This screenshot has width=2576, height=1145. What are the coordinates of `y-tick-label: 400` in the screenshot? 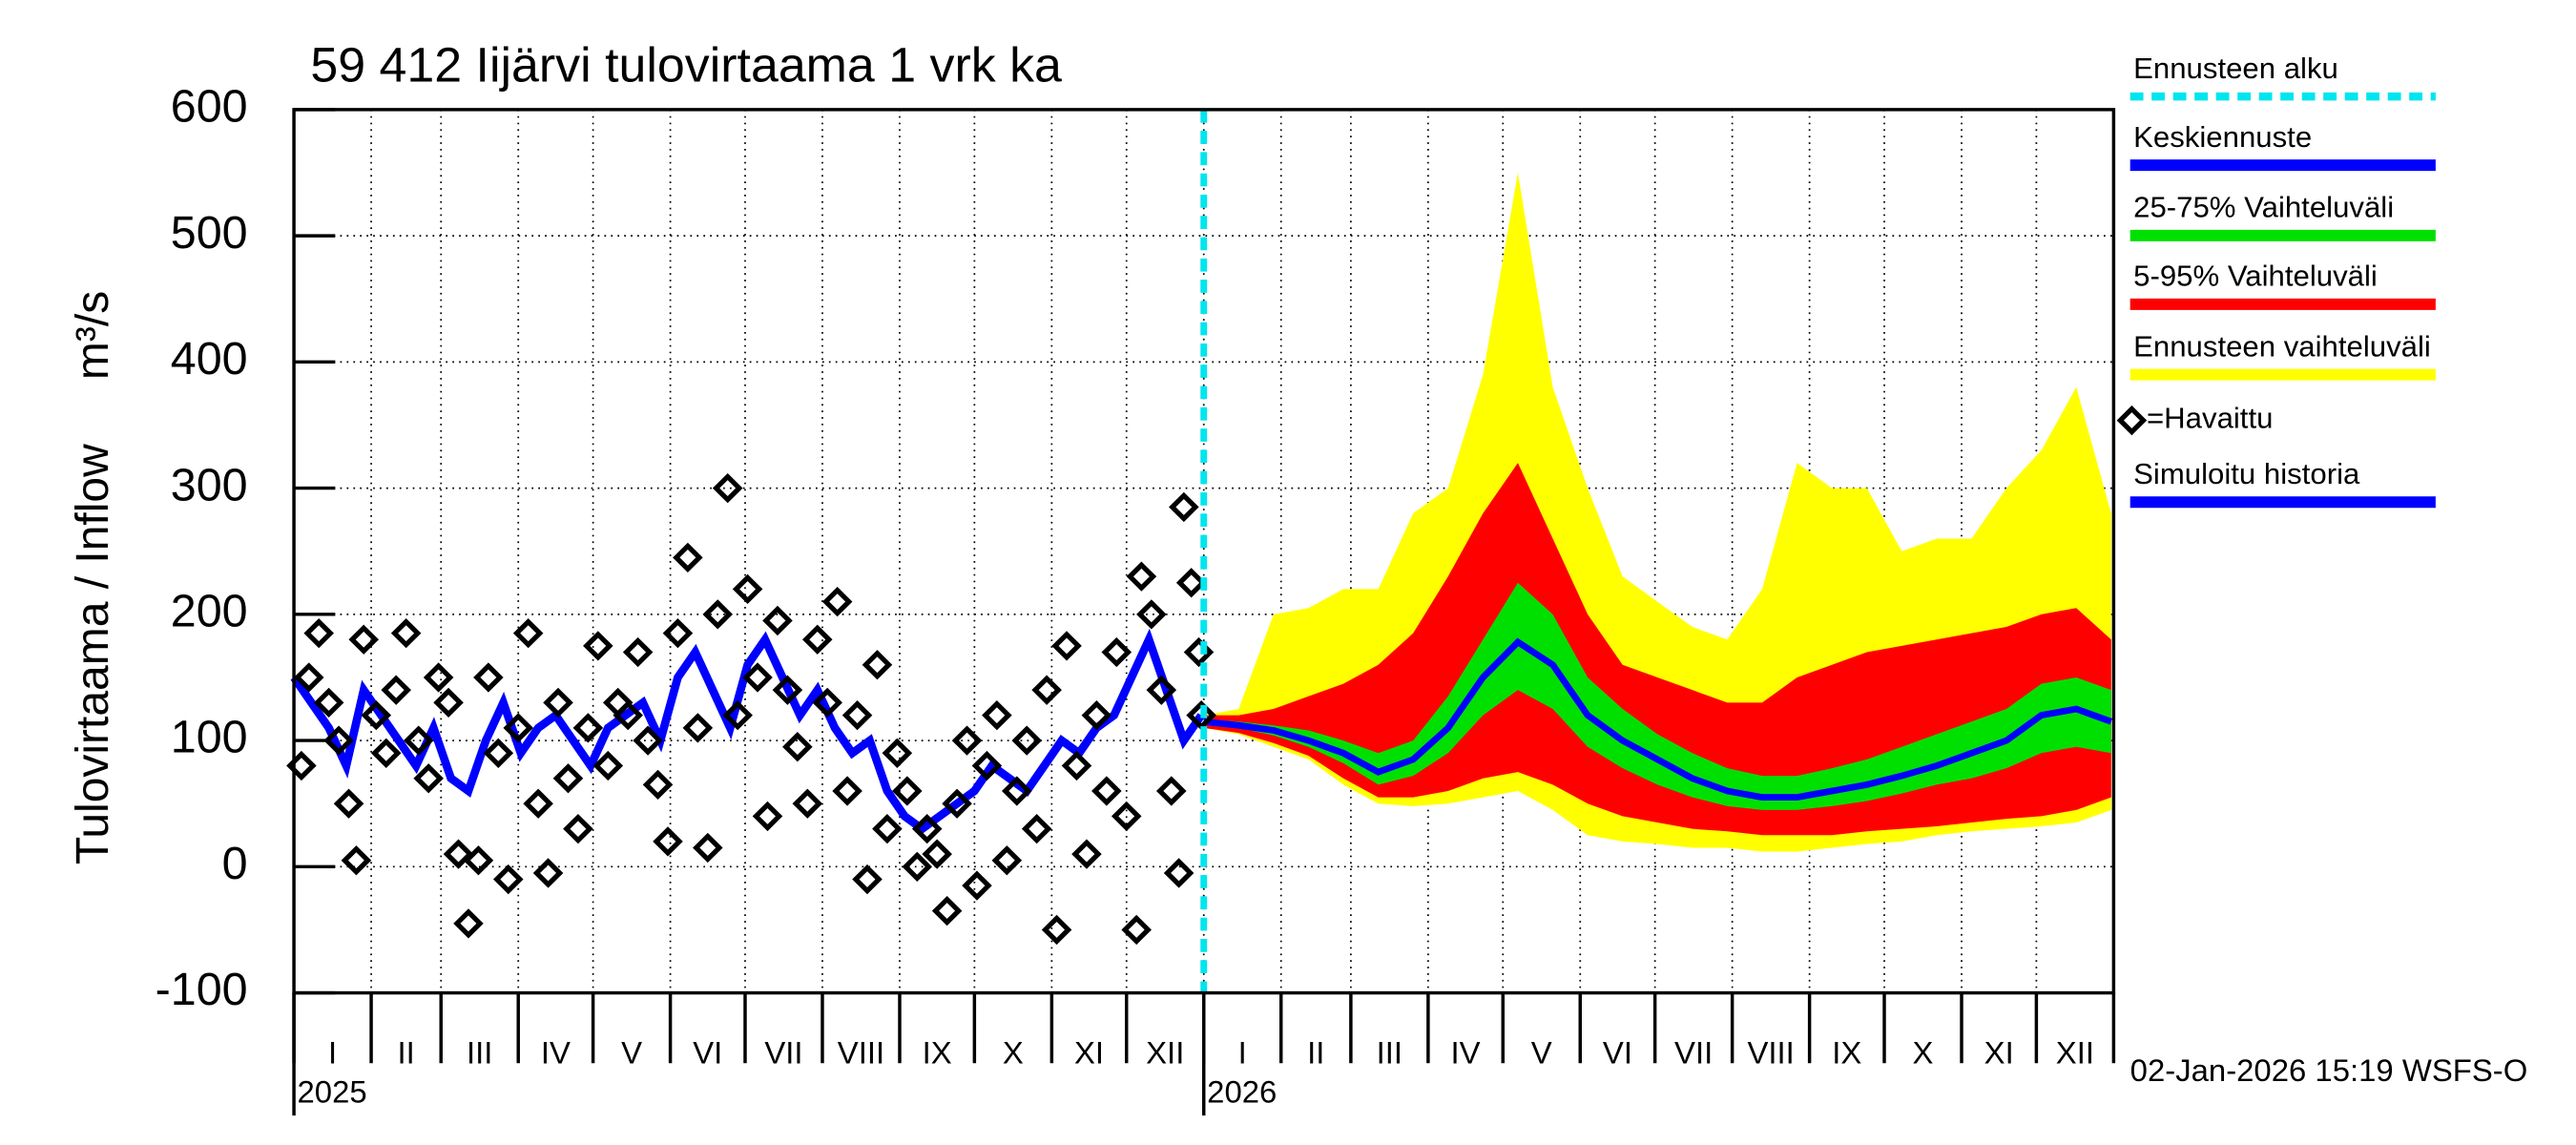 It's located at (209, 359).